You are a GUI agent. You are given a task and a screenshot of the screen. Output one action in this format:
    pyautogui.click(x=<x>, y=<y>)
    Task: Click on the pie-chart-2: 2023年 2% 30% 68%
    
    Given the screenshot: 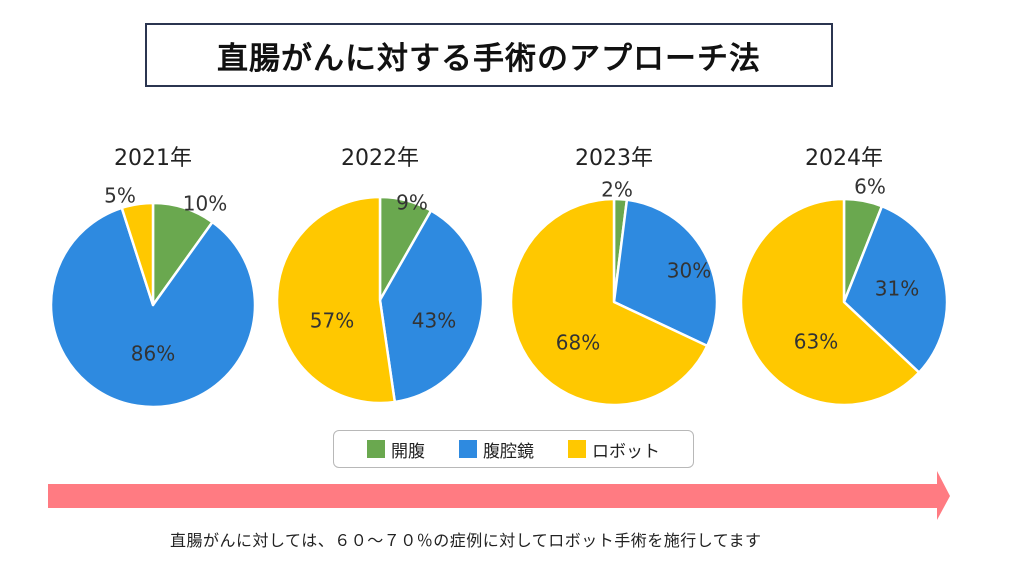 What is the action you would take?
    pyautogui.click(x=614, y=276)
    